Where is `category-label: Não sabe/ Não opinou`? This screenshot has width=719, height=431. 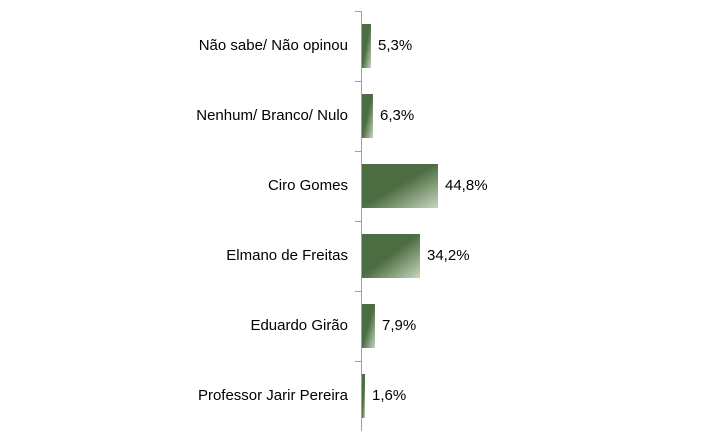
category-label: Não sabe/ Não opinou is located at coordinates (273, 45).